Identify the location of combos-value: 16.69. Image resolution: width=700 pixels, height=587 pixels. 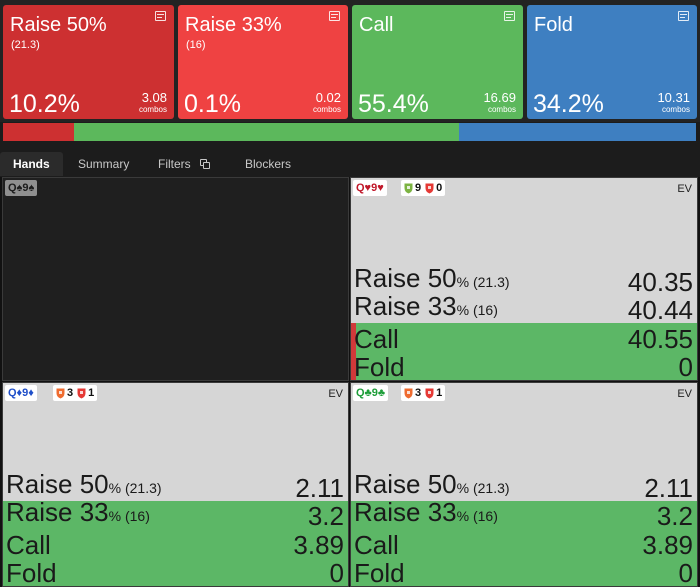
(499, 97).